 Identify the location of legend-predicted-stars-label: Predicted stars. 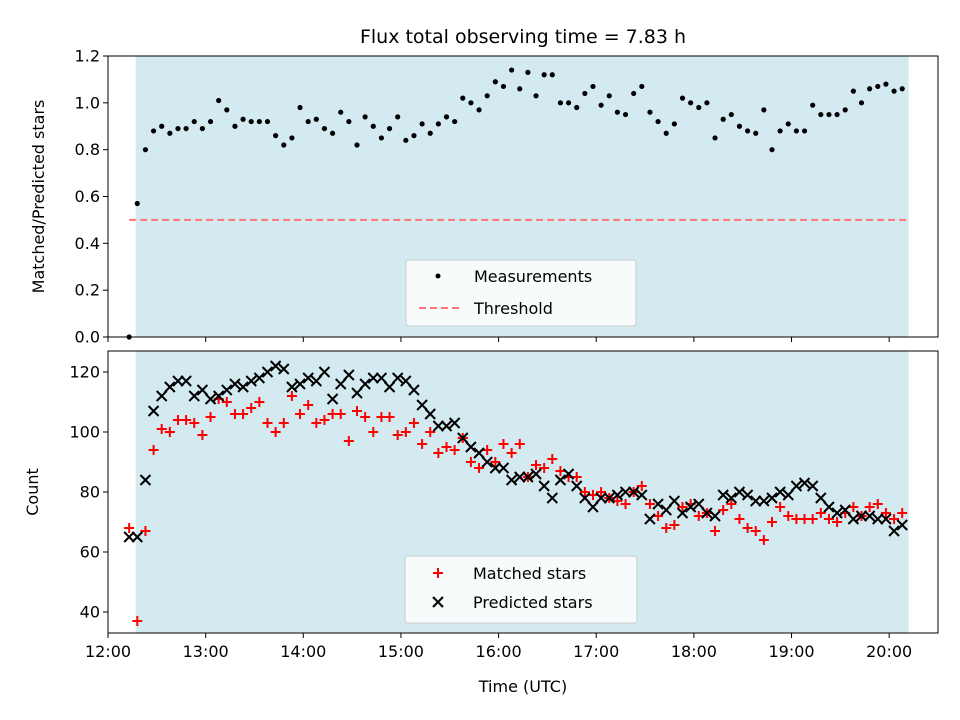
(533, 602).